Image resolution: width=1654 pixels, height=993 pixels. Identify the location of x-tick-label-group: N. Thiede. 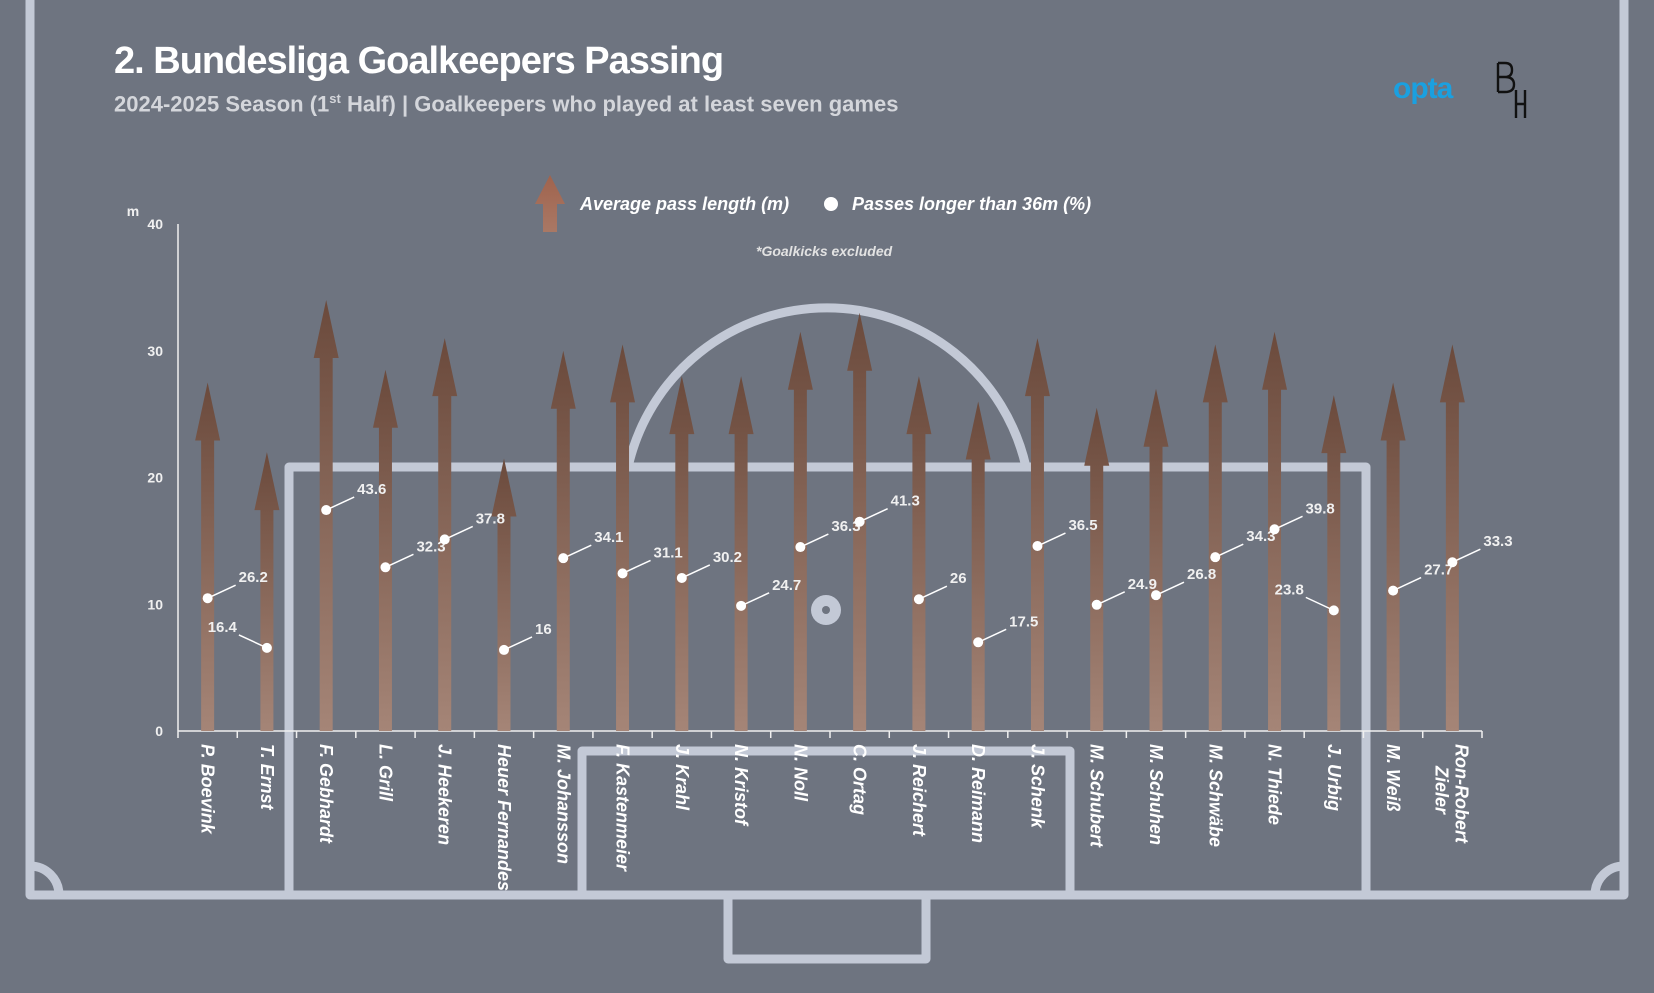
(1275, 784).